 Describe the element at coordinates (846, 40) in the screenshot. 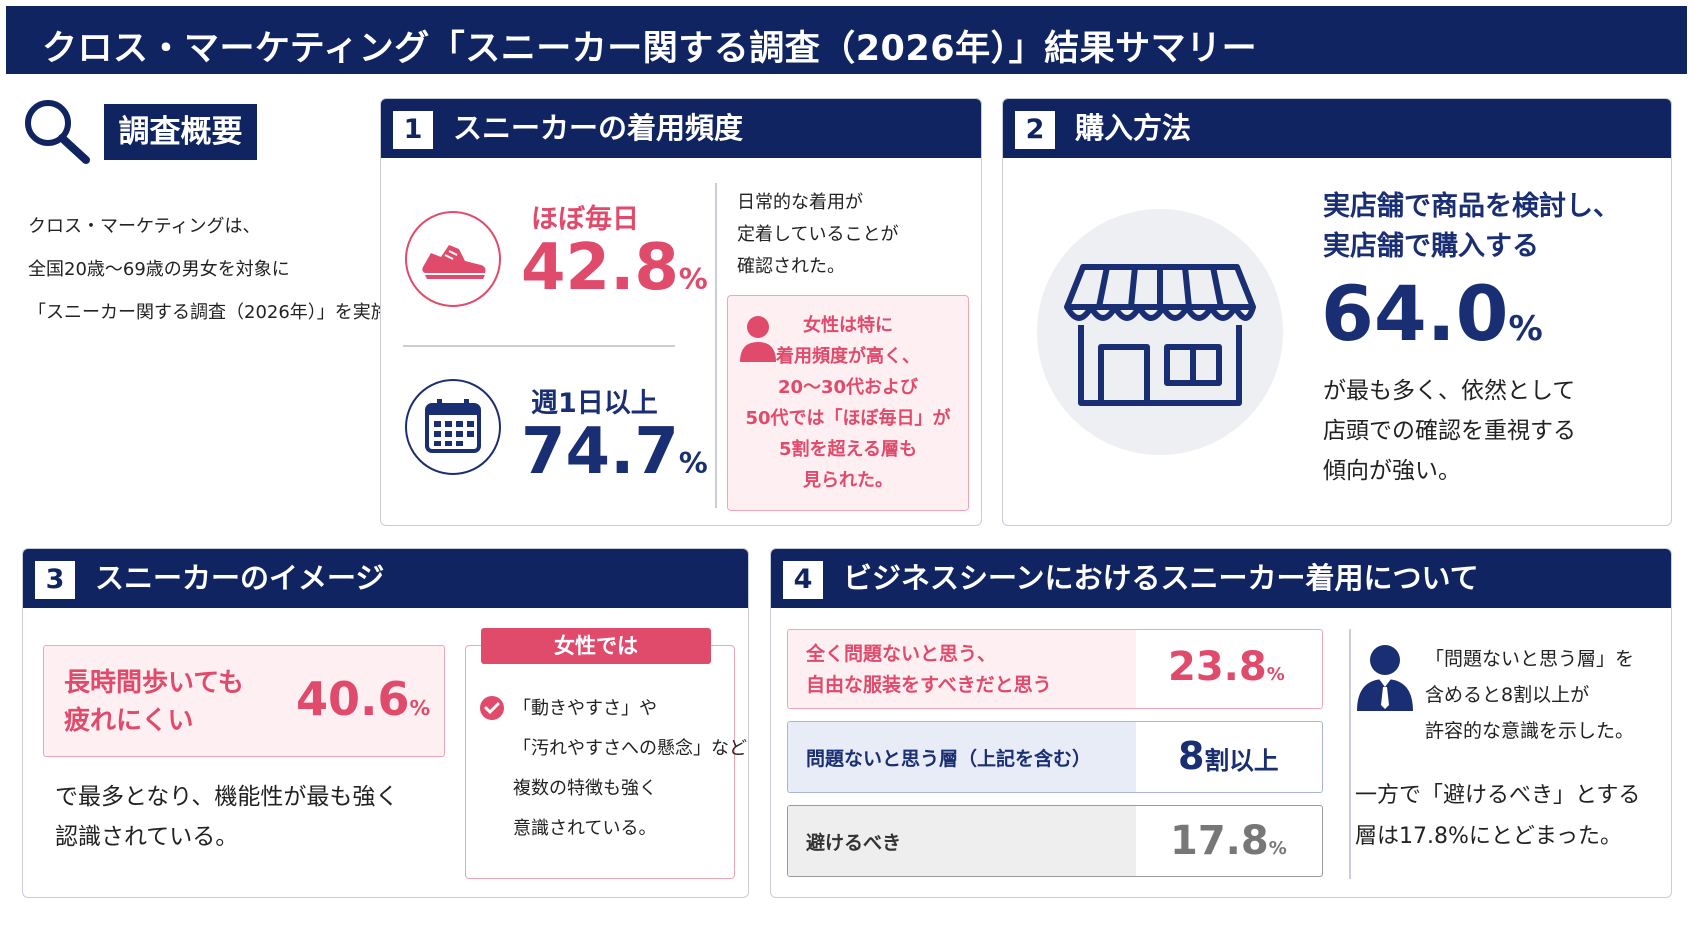

I see `page-title: クロス・マーケティング「スニーカー関する調査（2026年）」結果サマリー` at that location.